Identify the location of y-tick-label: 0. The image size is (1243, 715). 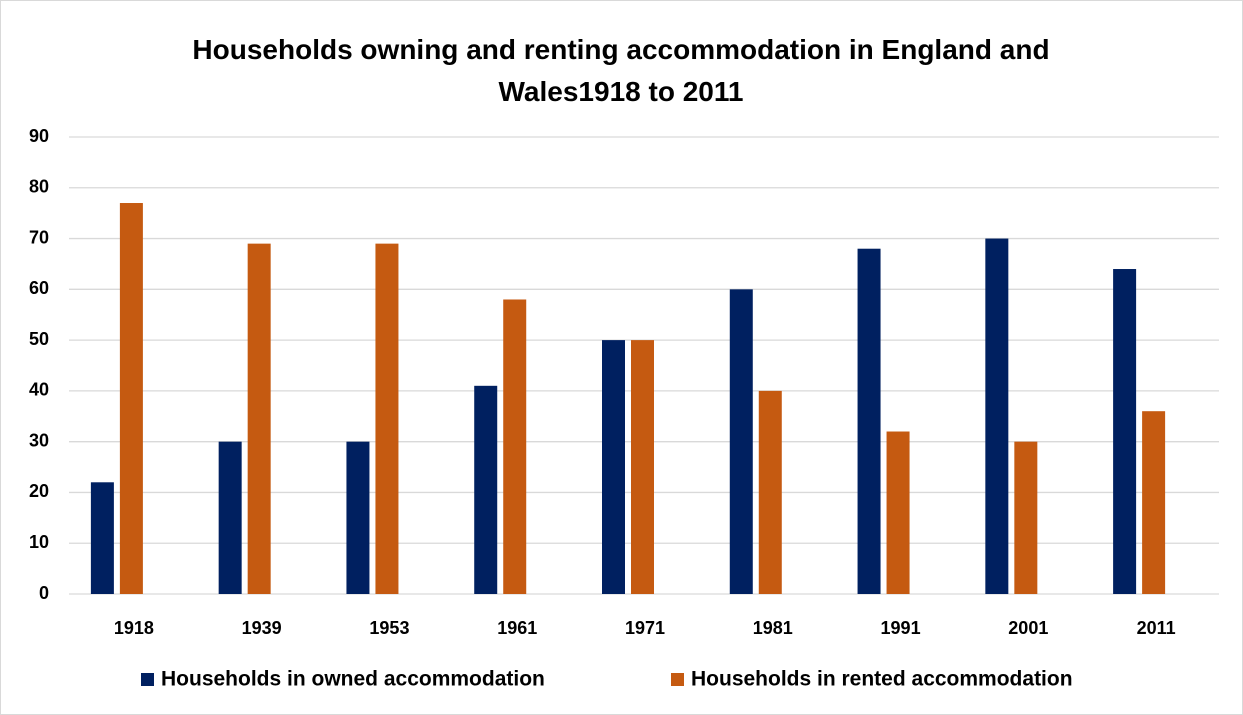
(44, 593).